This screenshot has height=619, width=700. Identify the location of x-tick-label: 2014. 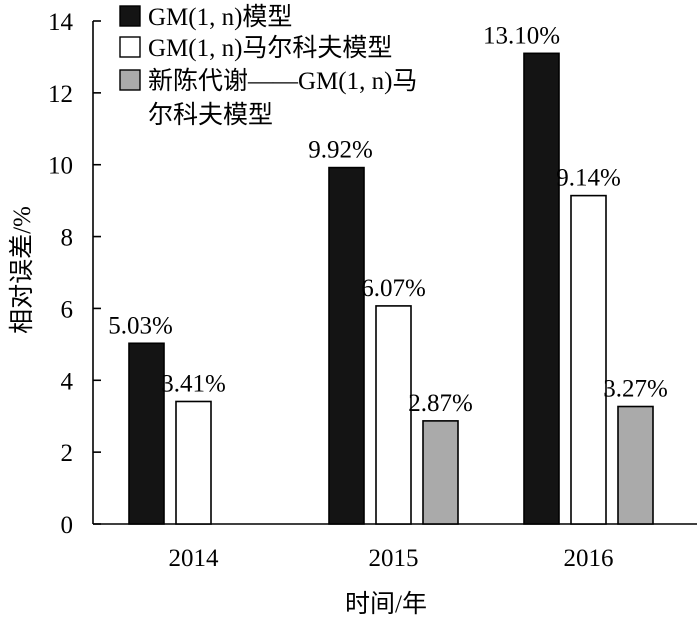
(194, 558).